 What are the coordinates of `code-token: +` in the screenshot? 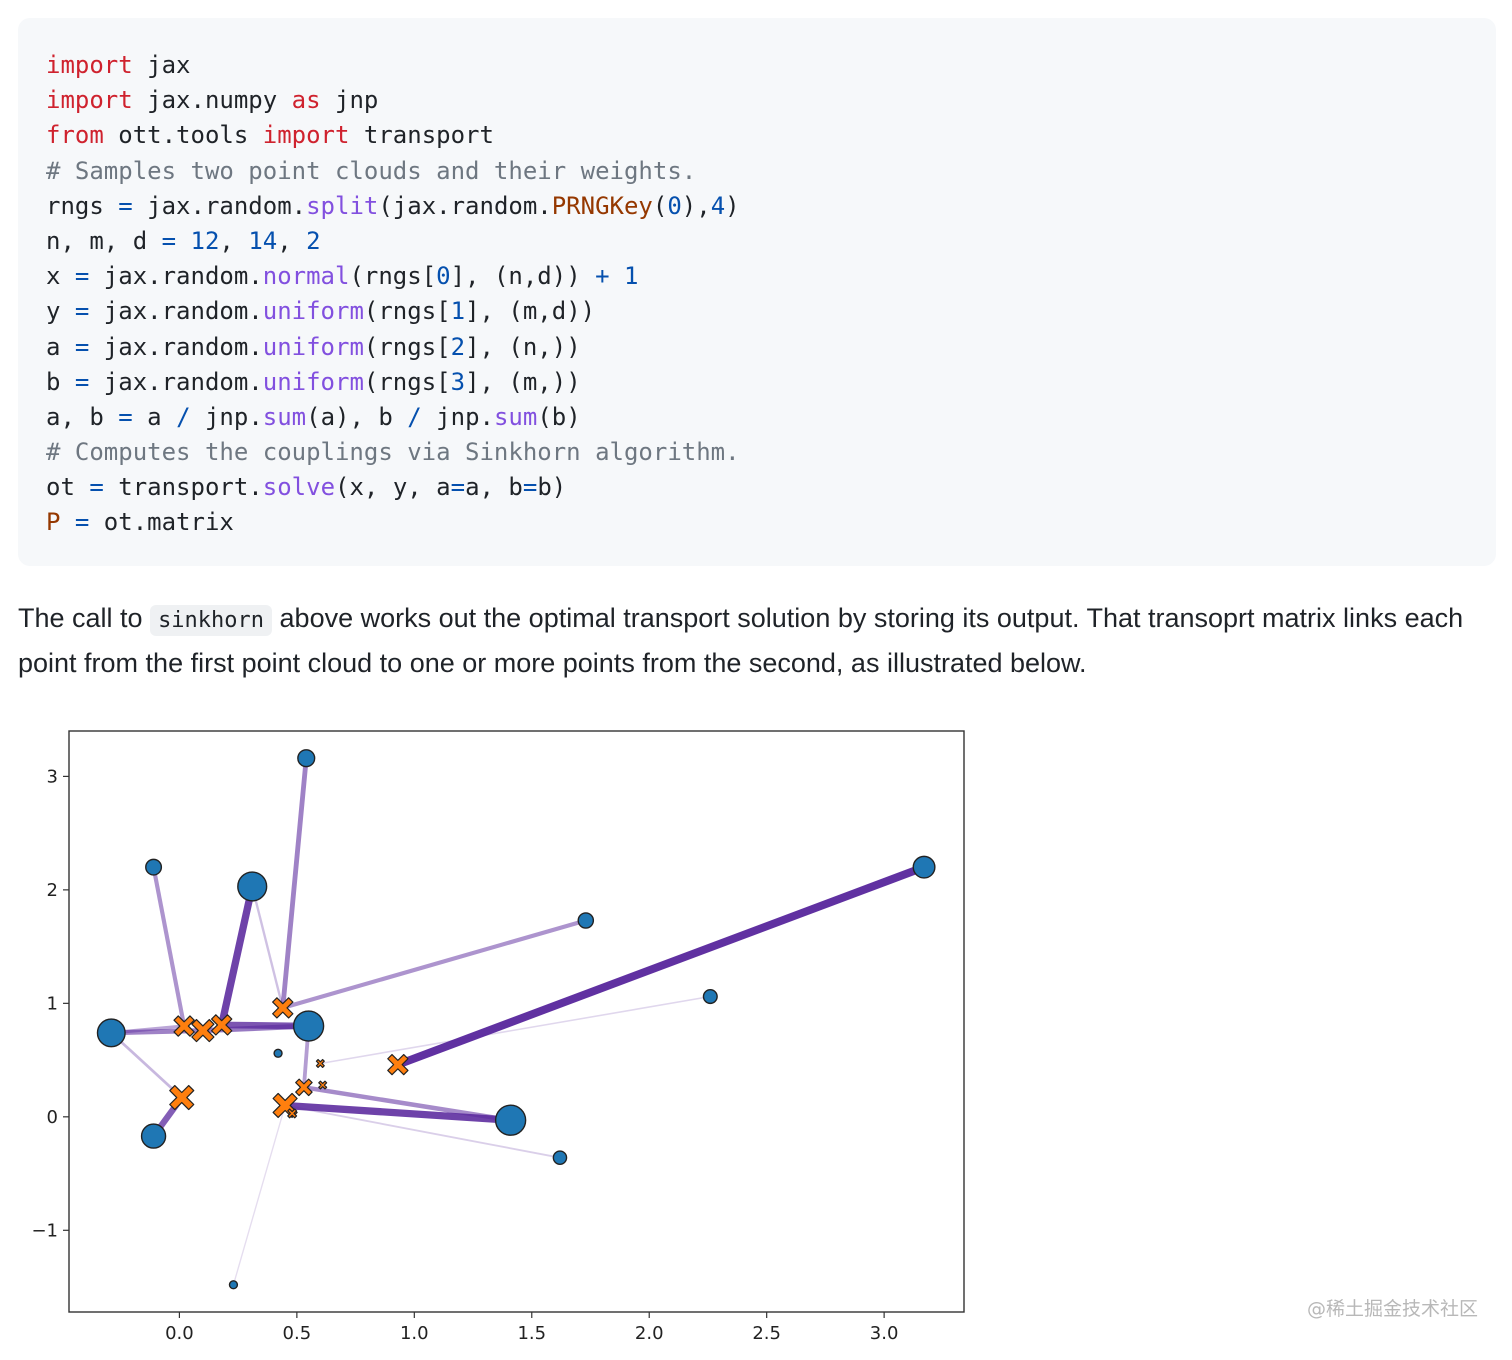 It's located at (602, 276).